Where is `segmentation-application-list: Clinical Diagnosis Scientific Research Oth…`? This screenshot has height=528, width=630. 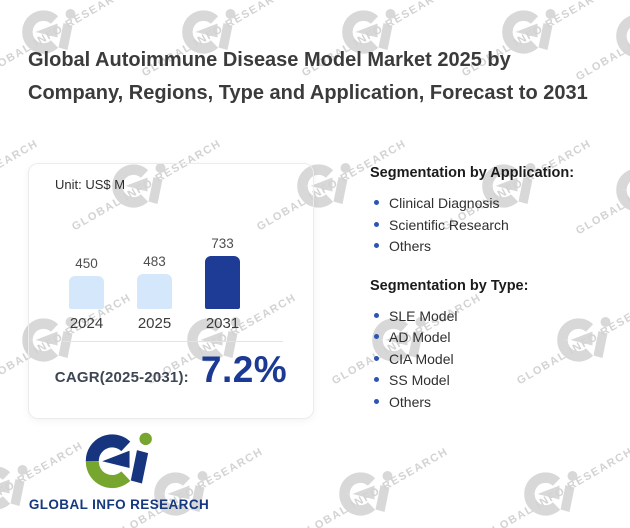 segmentation-application-list: Clinical Diagnosis Scientific Research Oth… is located at coordinates (495, 226).